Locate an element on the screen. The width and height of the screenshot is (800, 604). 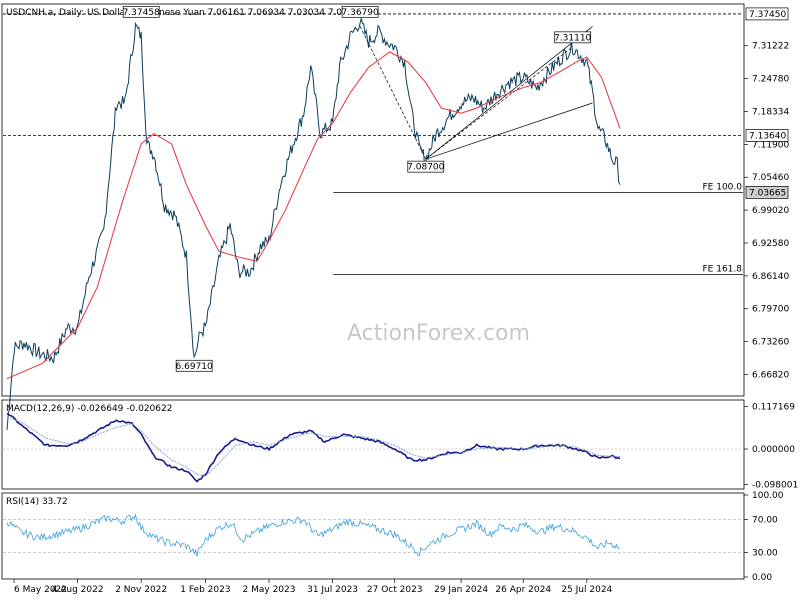
annotation-label-2: 7.31110 is located at coordinates (572, 38).